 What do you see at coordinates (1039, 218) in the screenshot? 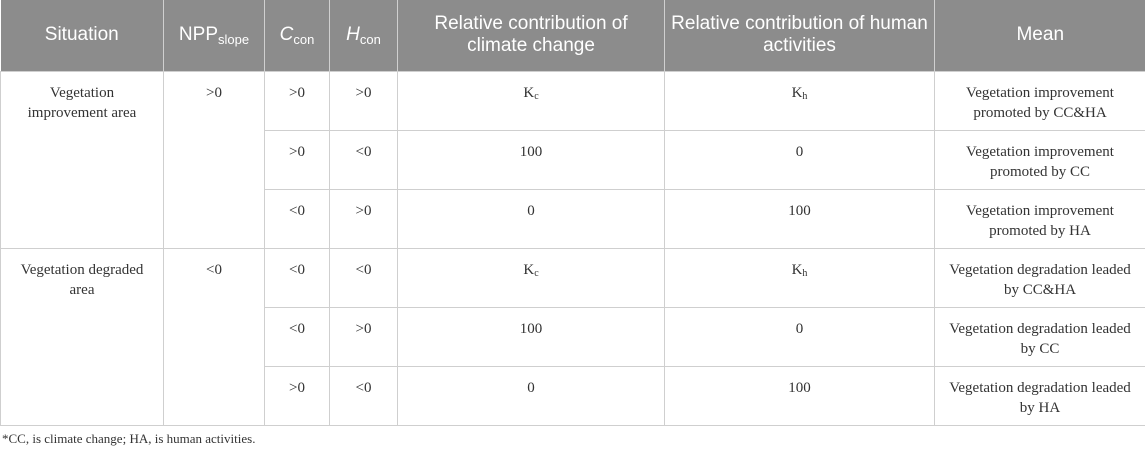
I see `mean-cell: Vegetation improvement promoted by HA` at bounding box center [1039, 218].